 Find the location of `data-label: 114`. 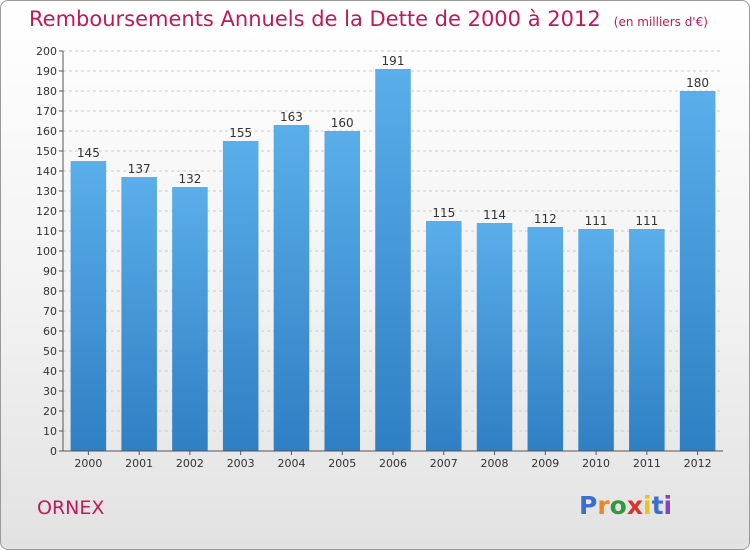

data-label: 114 is located at coordinates (494, 215).